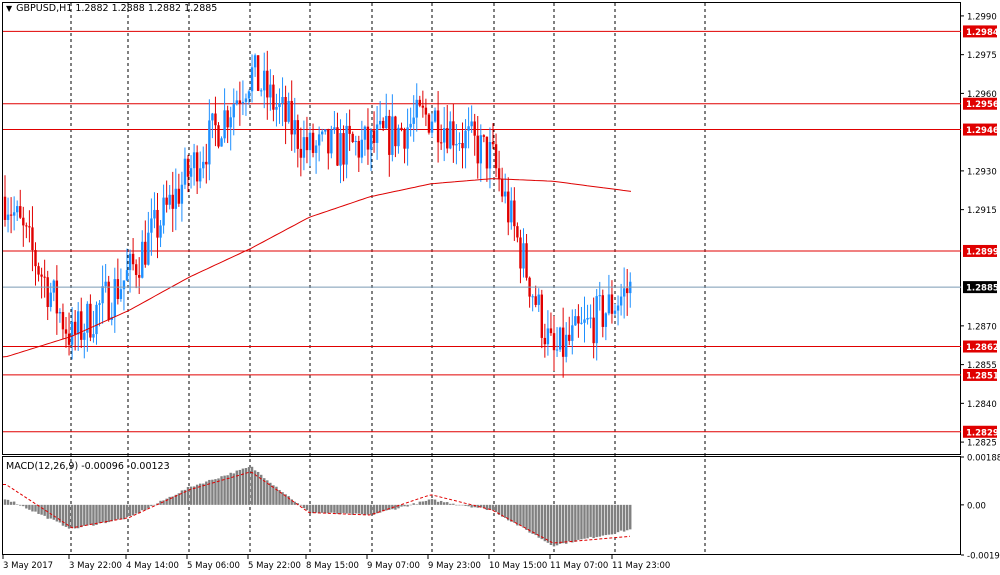 Image resolution: width=1000 pixels, height=575 pixels. What do you see at coordinates (982, 211) in the screenshot?
I see `price-tick-label: 1.2915` at bounding box center [982, 211].